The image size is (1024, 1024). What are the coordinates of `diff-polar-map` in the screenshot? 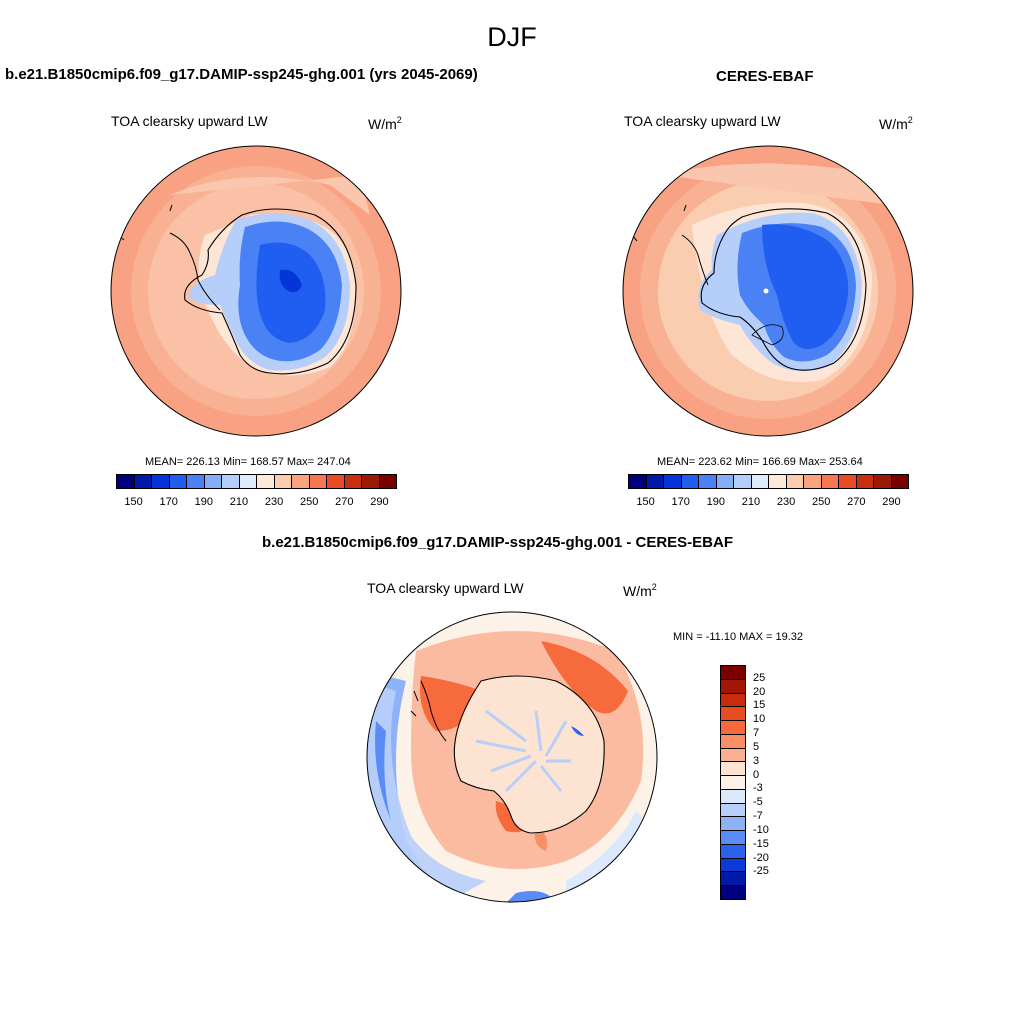 It's located at (512, 757).